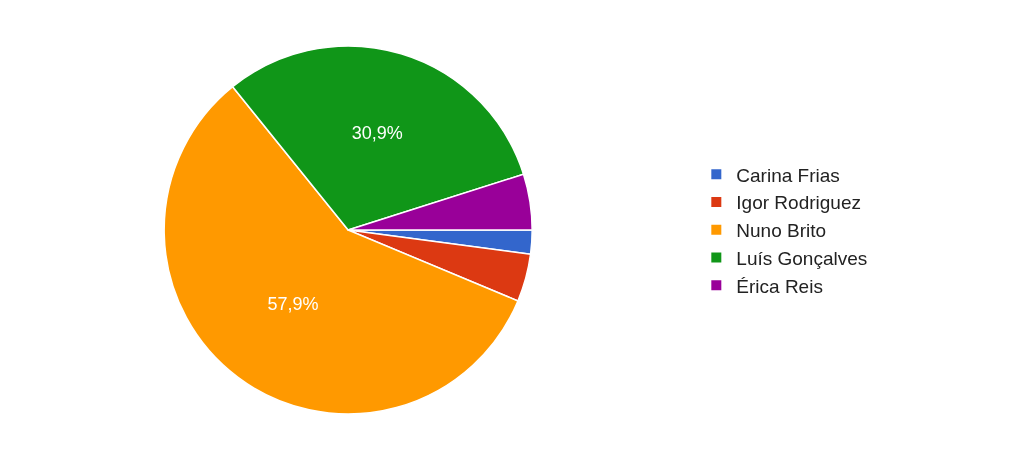  What do you see at coordinates (802, 258) in the screenshot?
I see `legend-label: Luís Gonçalves` at bounding box center [802, 258].